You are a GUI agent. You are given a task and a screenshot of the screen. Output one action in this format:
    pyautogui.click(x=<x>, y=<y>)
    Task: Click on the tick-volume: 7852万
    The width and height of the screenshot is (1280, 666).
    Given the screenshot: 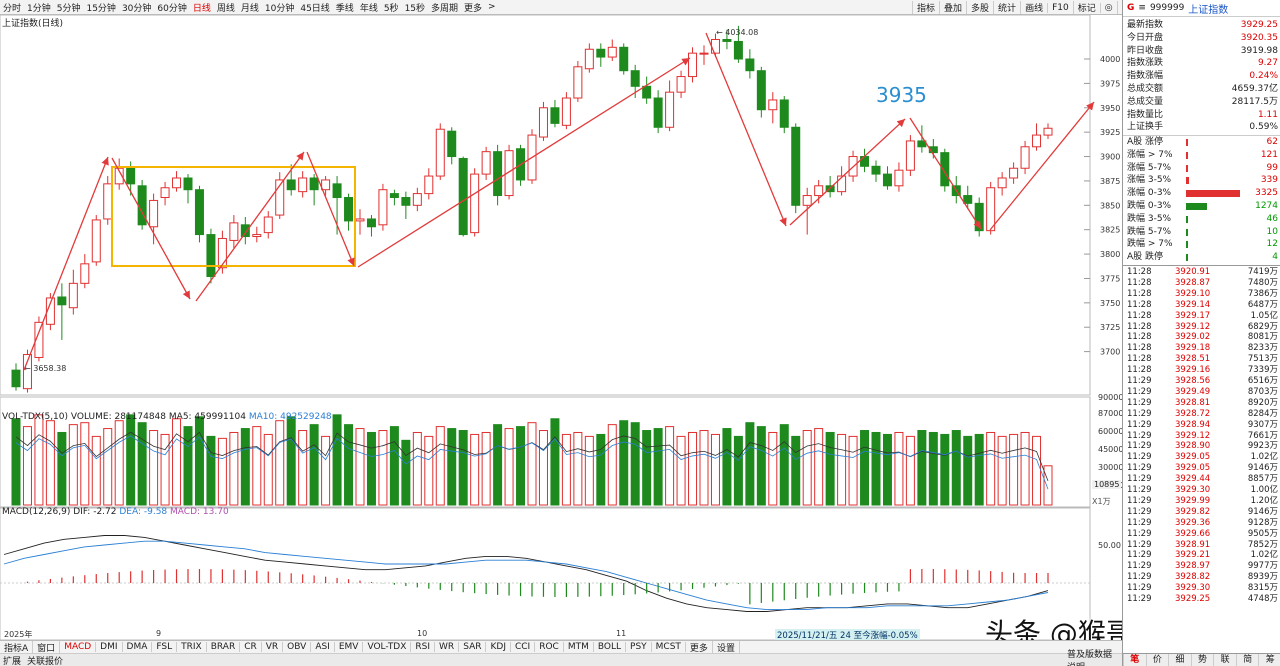 What is the action you would take?
    pyautogui.click(x=1262, y=544)
    